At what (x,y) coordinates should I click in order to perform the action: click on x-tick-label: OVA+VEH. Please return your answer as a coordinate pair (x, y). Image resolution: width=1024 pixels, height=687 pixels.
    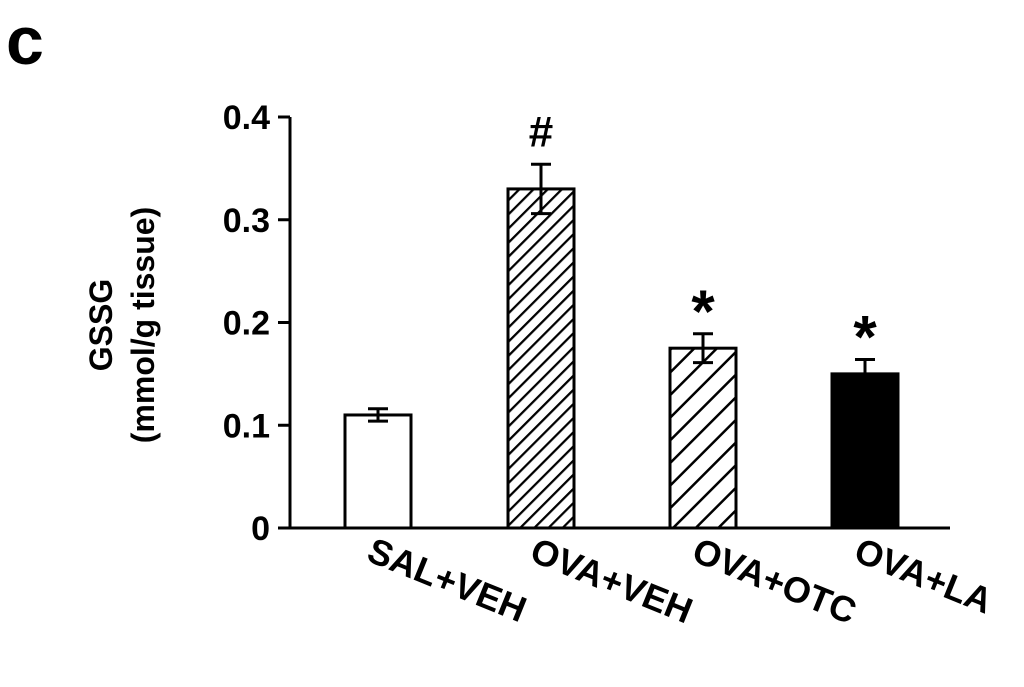
    Looking at the image, I should click on (611, 580).